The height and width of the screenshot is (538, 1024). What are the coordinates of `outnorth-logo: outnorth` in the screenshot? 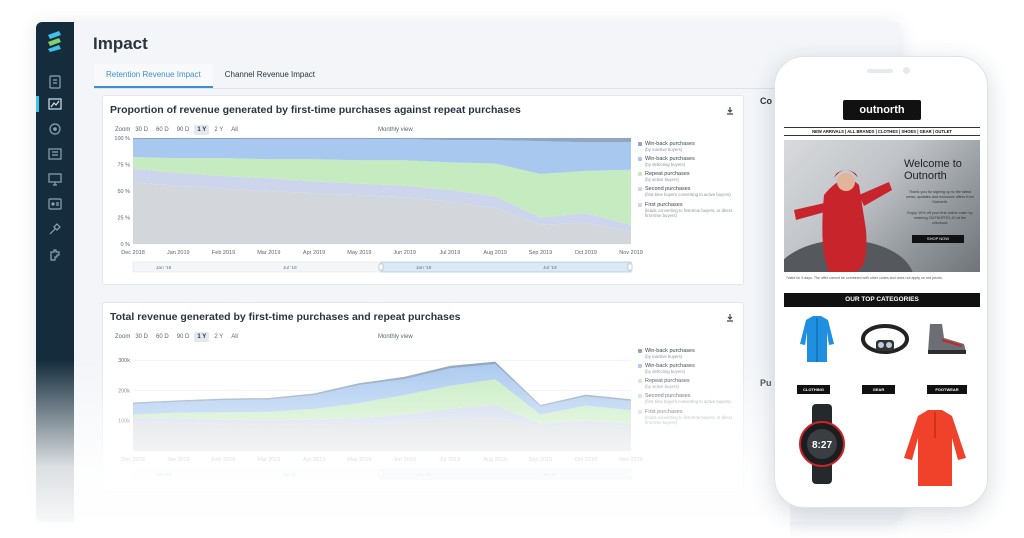 It's located at (882, 110).